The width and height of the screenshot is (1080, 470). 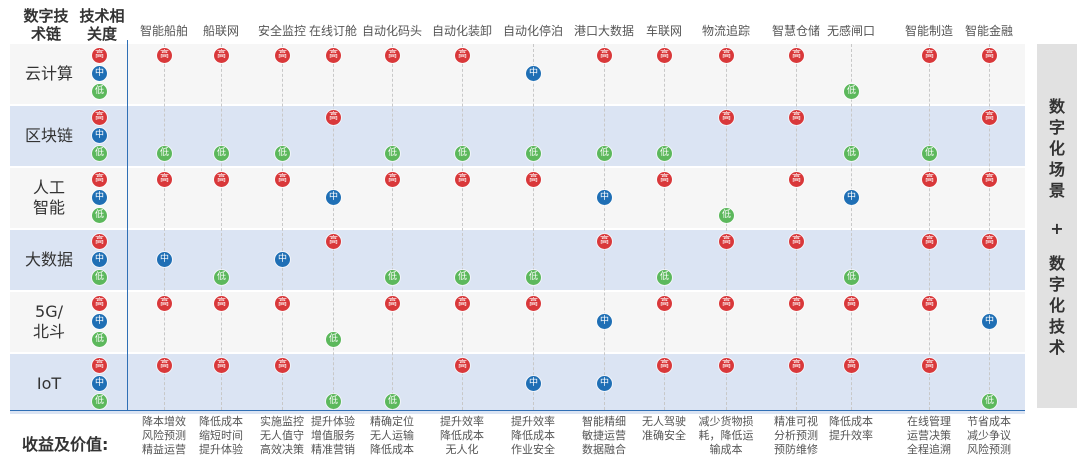 What do you see at coordinates (46, 25) in the screenshot?
I see `header-tech-chain: 数字技术链` at bounding box center [46, 25].